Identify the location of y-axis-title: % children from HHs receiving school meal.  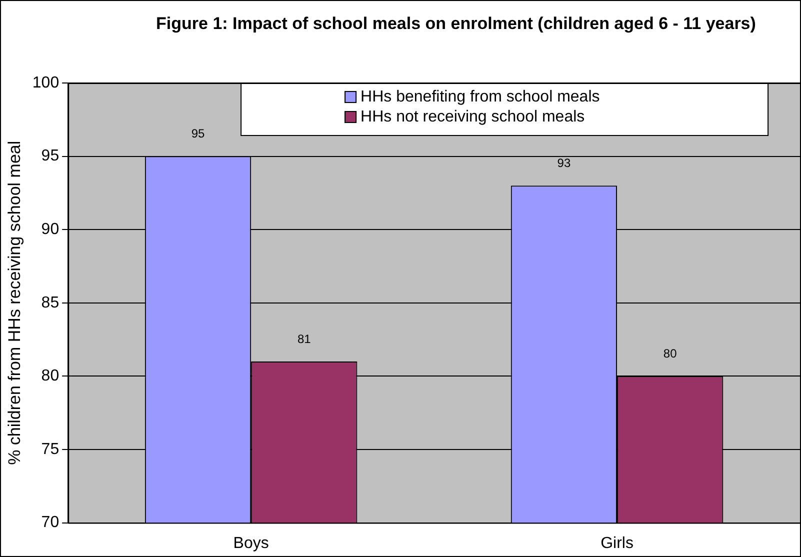
(14, 302).